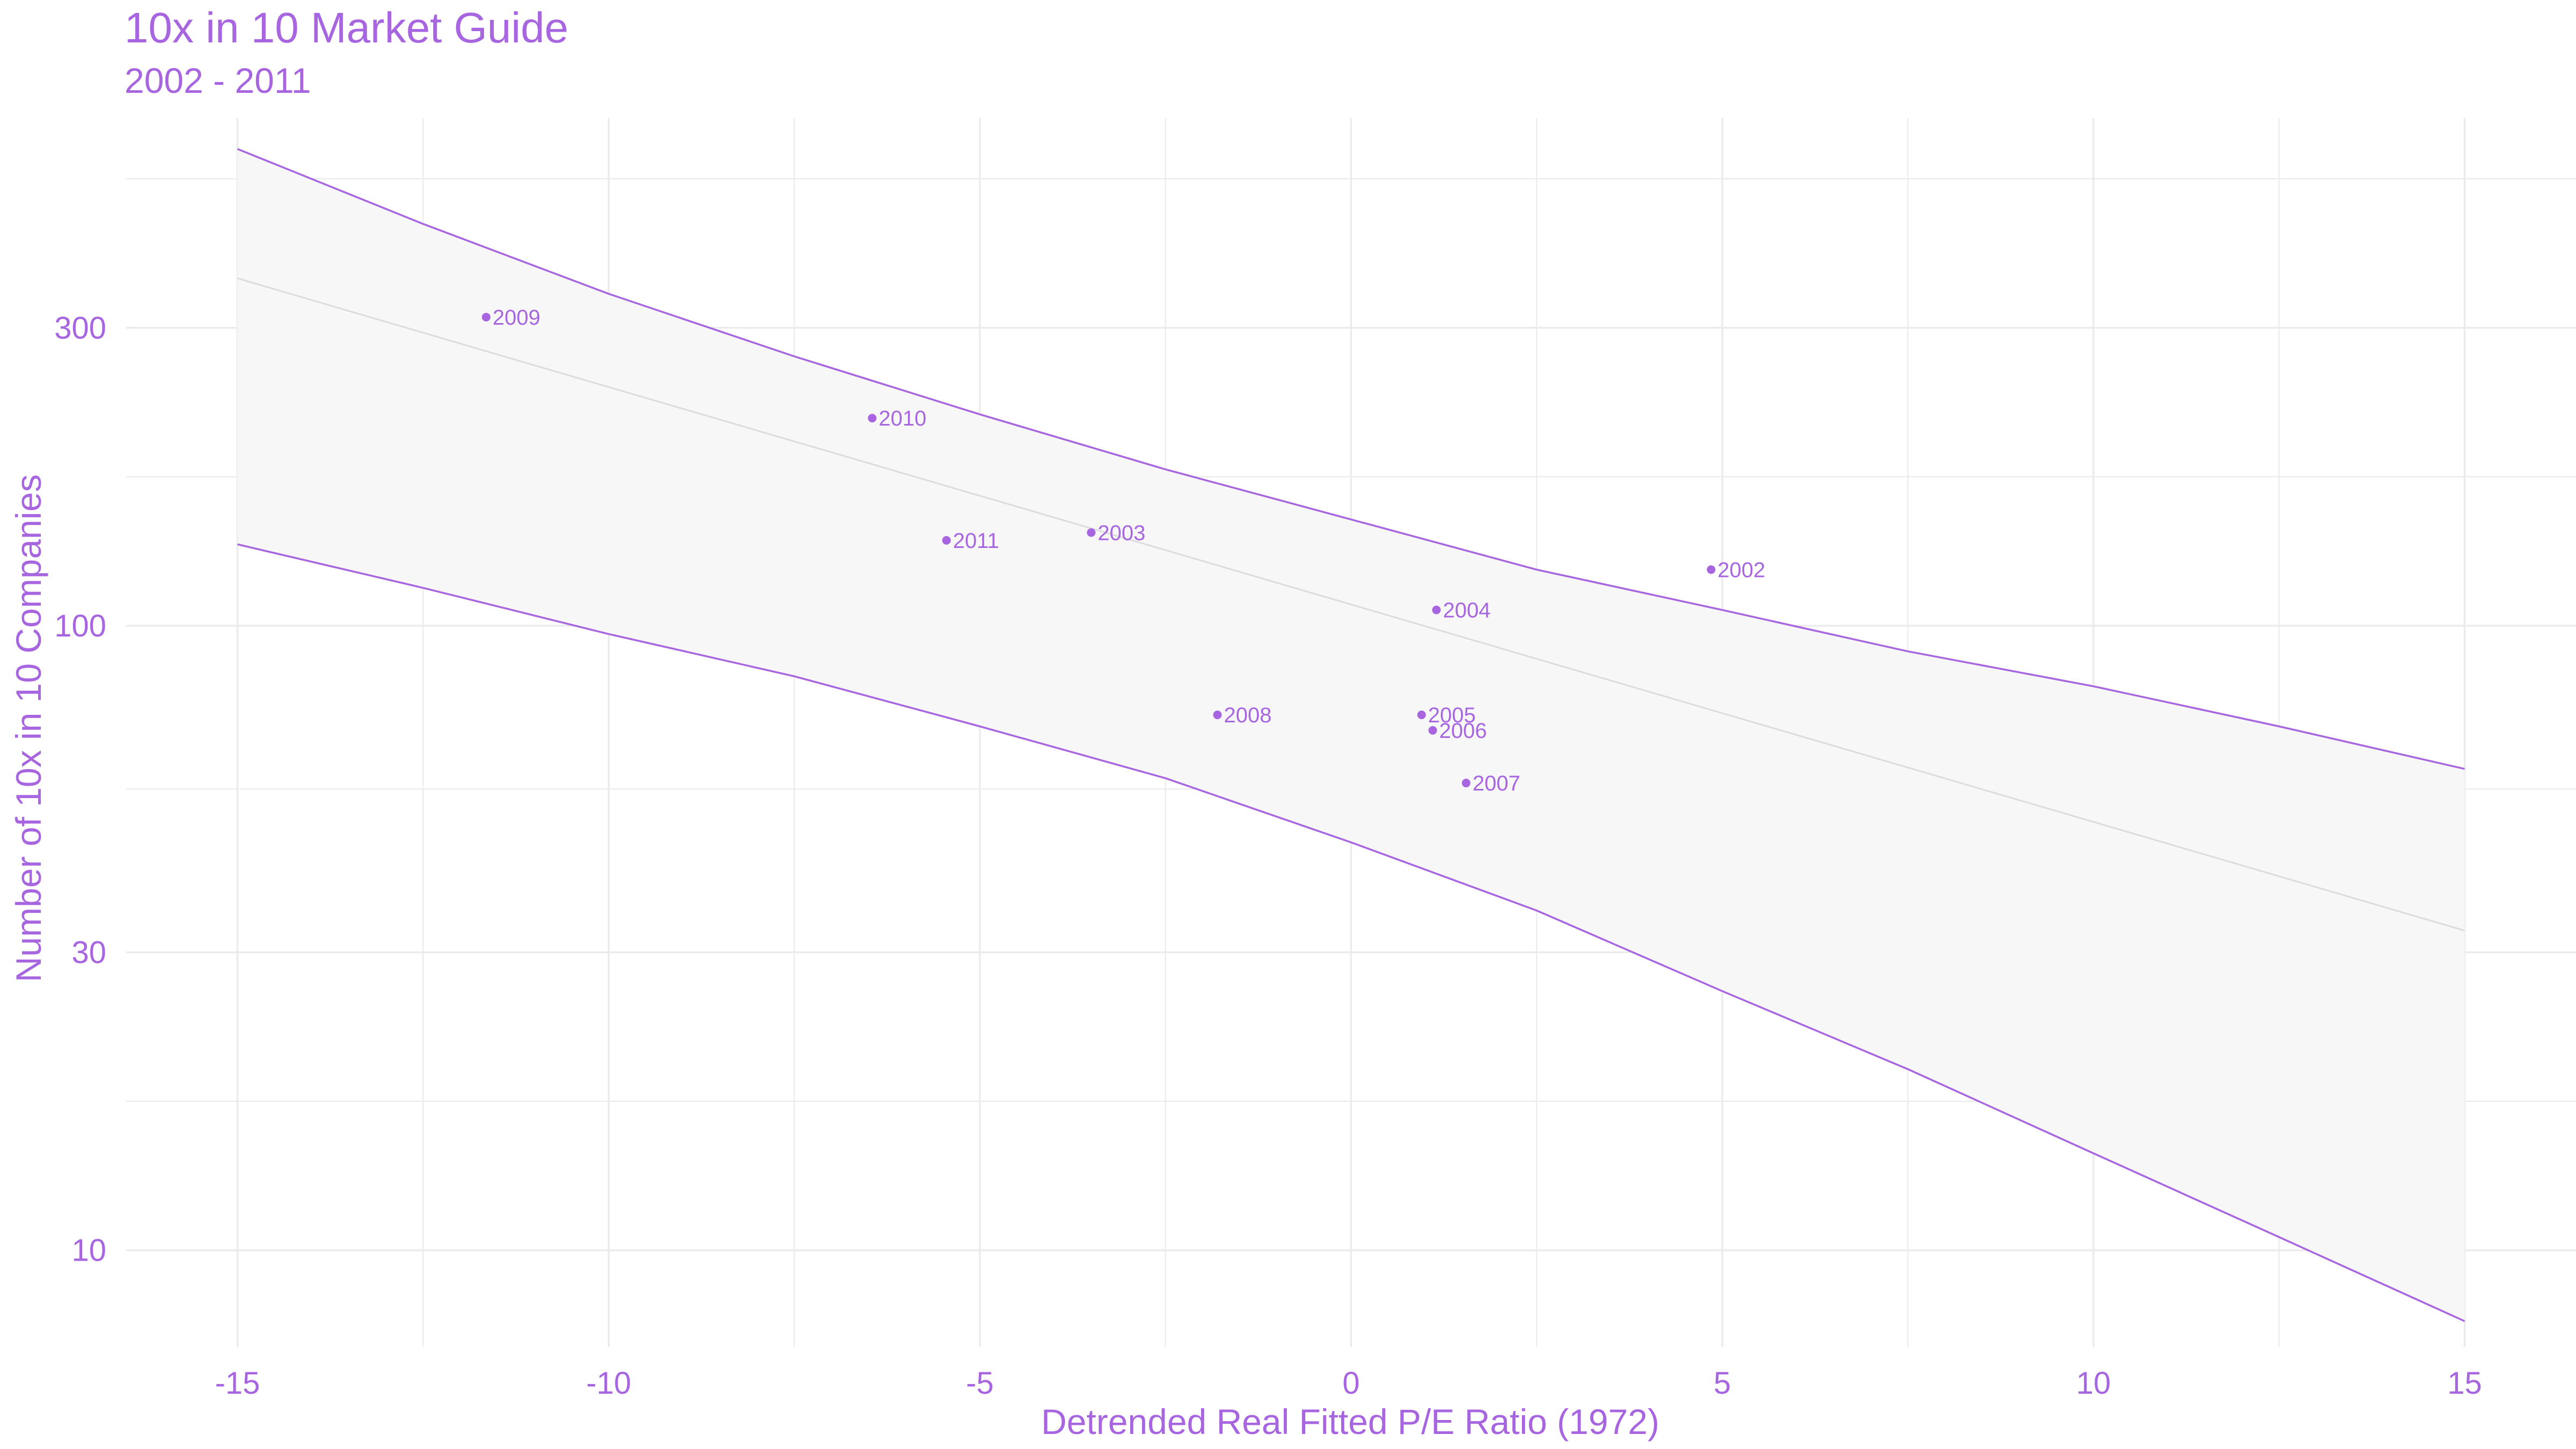  Describe the element at coordinates (1091, 532) in the screenshot. I see `data-point-2003` at that location.